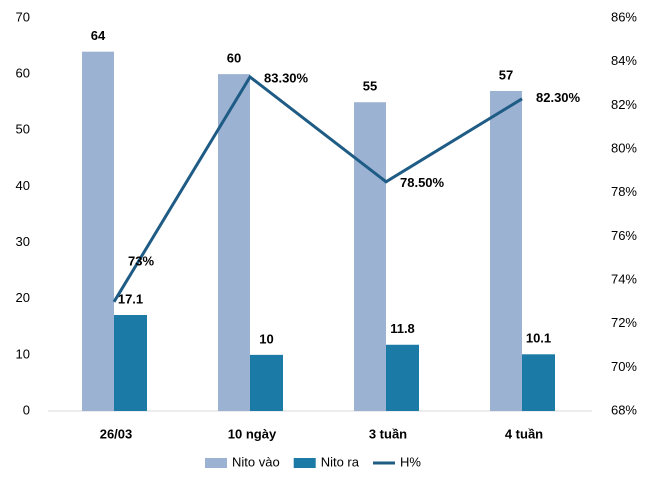  Describe the element at coordinates (410, 461) in the screenshot. I see `legend-label: H%` at that location.